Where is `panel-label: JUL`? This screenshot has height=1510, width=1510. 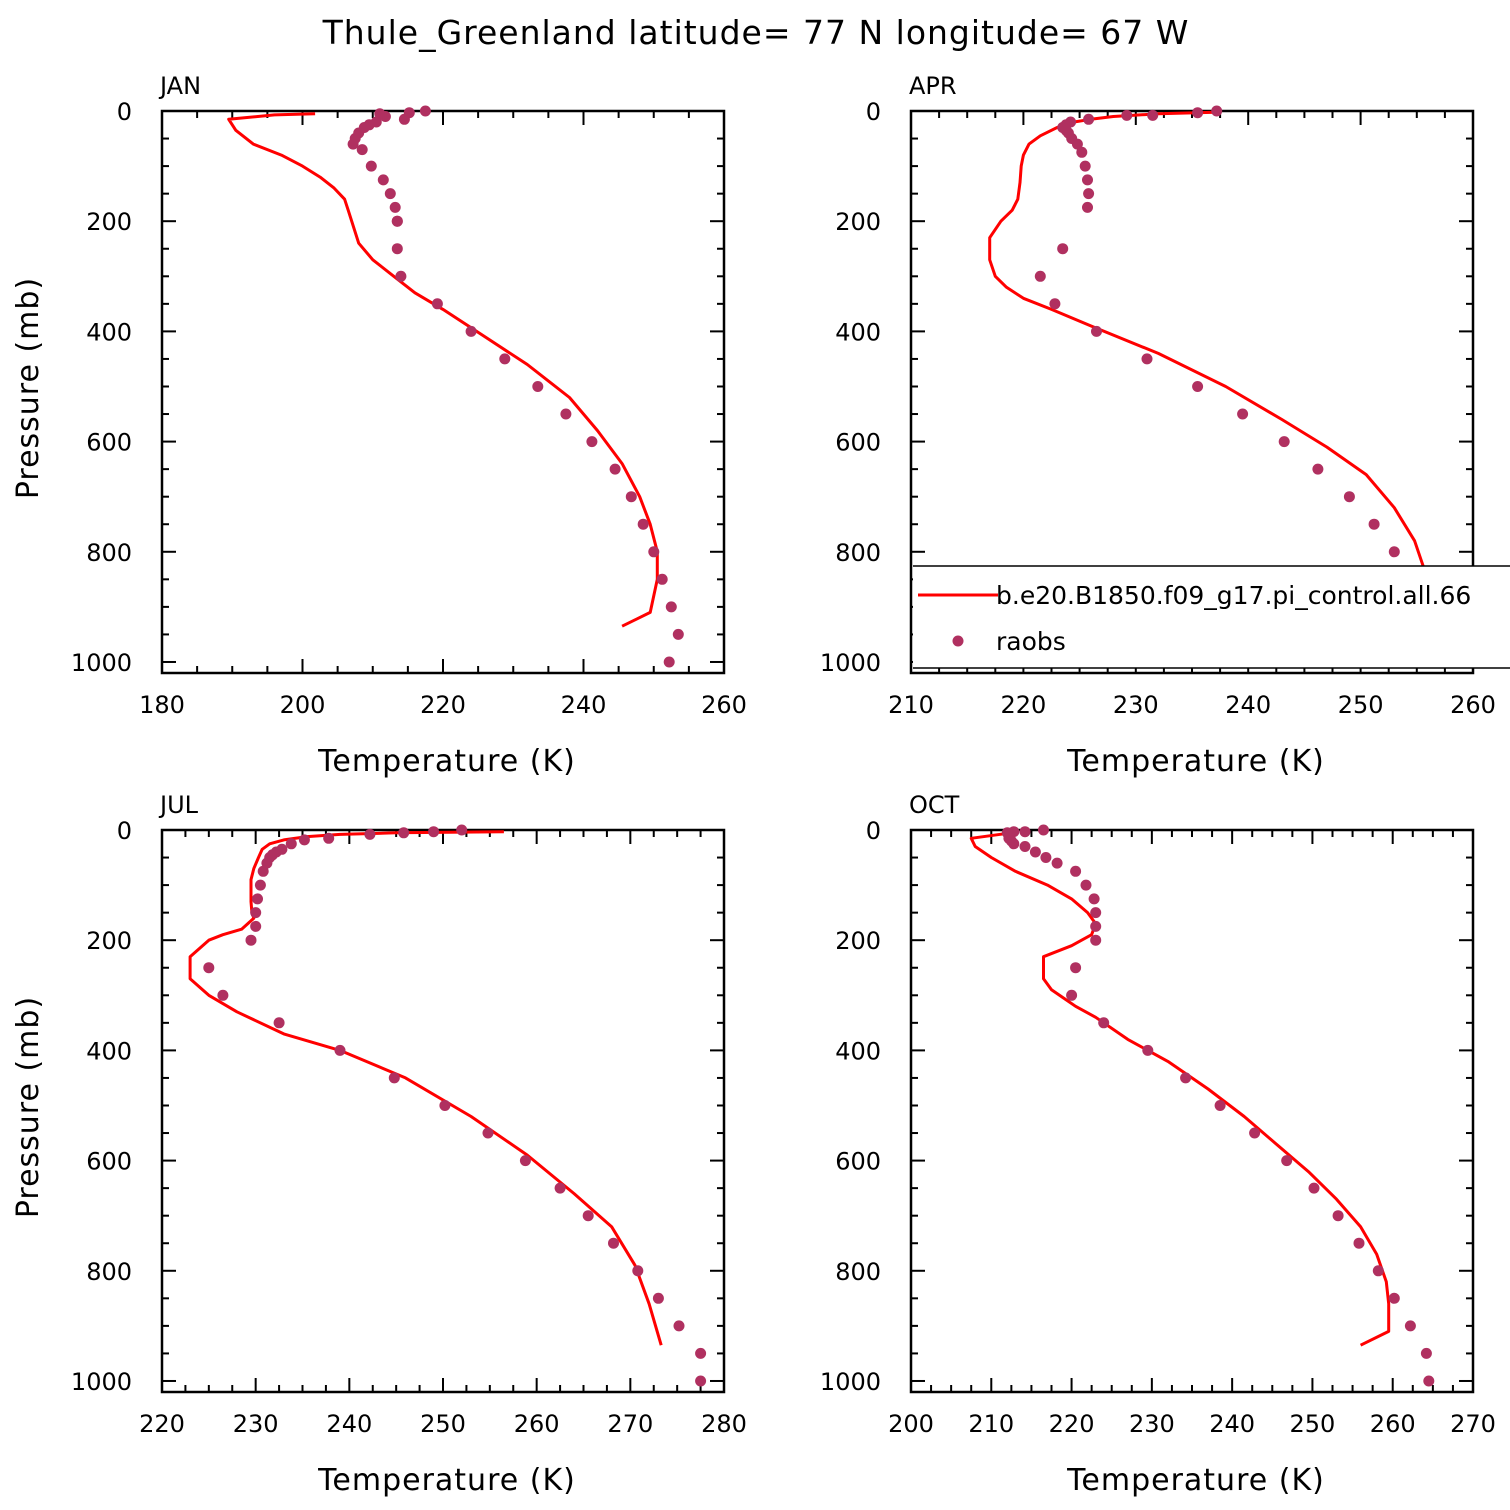 panel-label: JUL is located at coordinates (178, 805).